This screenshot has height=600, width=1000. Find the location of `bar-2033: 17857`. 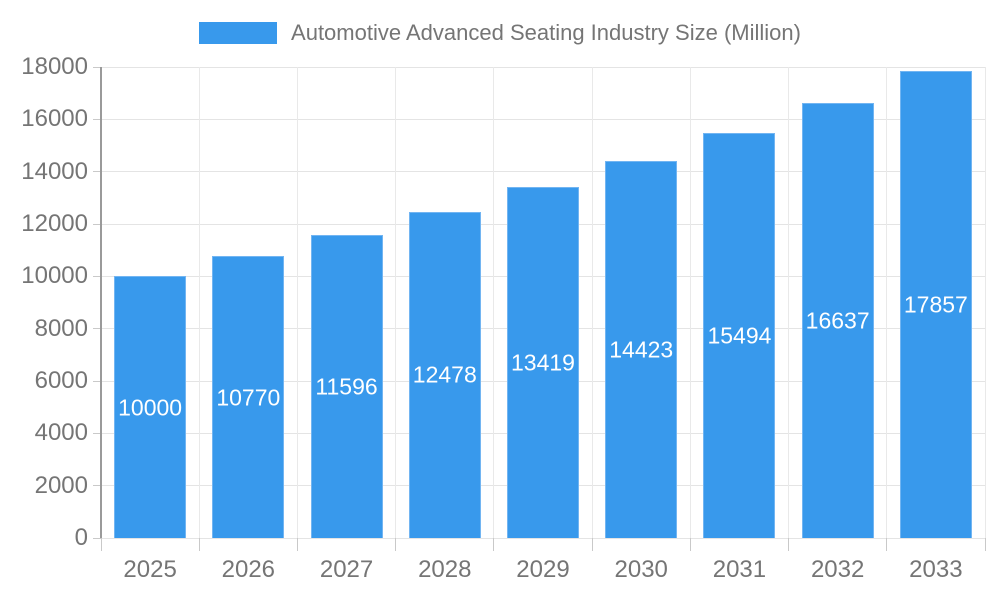

bar-2033: 17857 is located at coordinates (935, 304).